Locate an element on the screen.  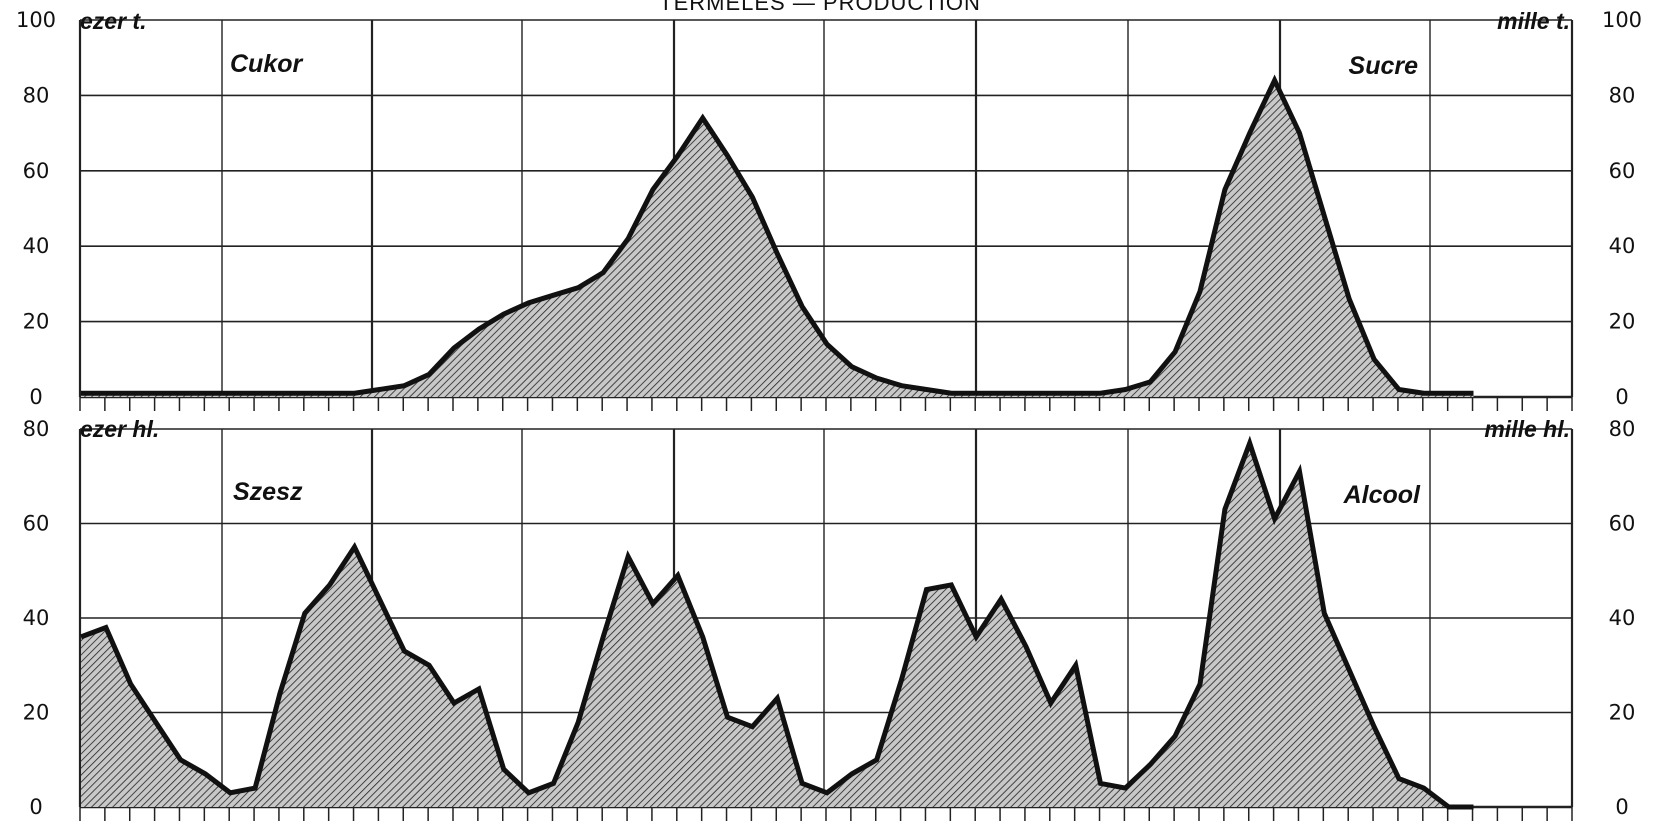
top-unit-right: mille t. is located at coordinates (1533, 21).